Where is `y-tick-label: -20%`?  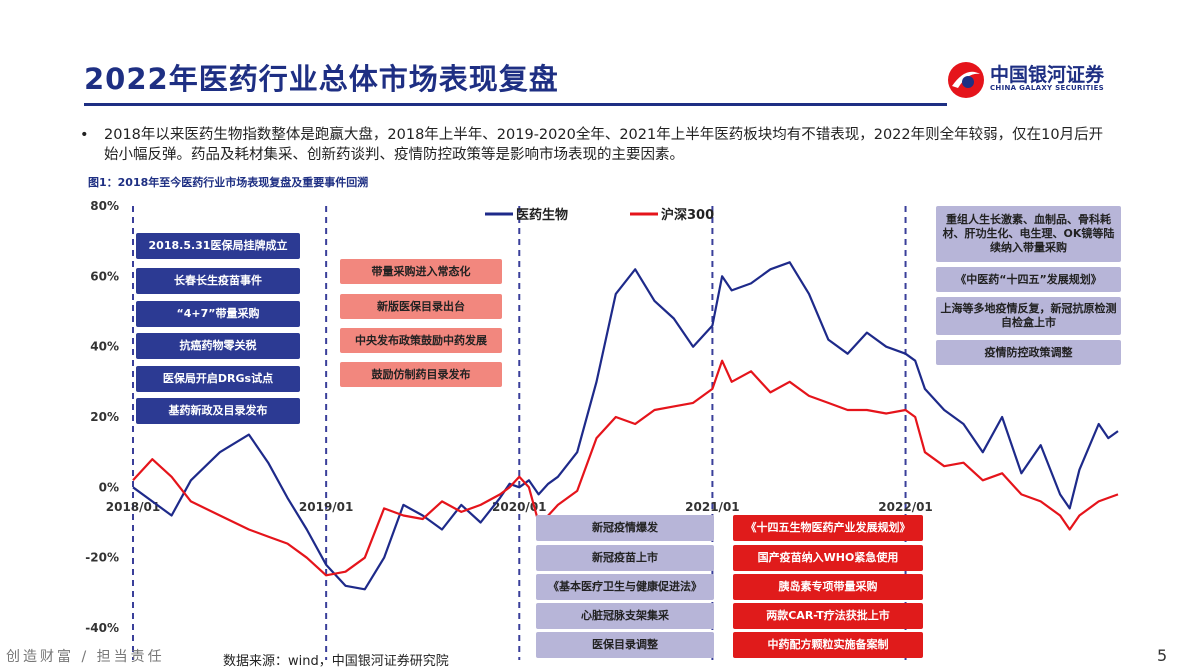
y-tick-label: -20% is located at coordinates (102, 558).